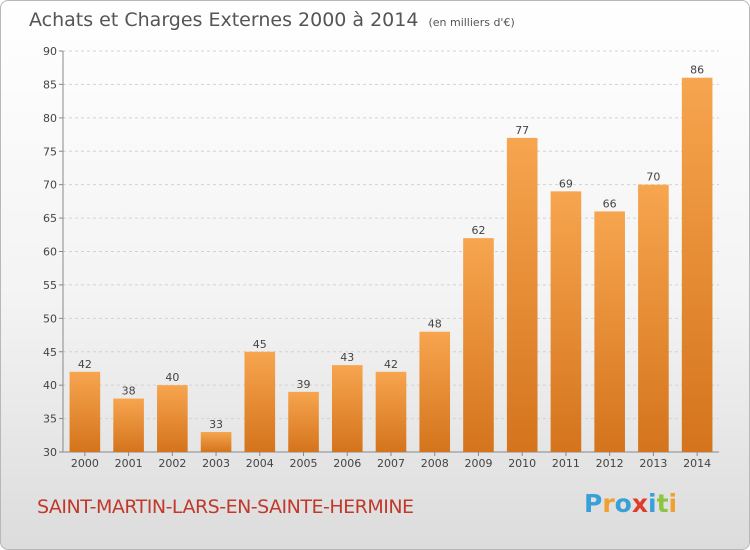  I want to click on y-tick-label: 70, so click(50, 185).